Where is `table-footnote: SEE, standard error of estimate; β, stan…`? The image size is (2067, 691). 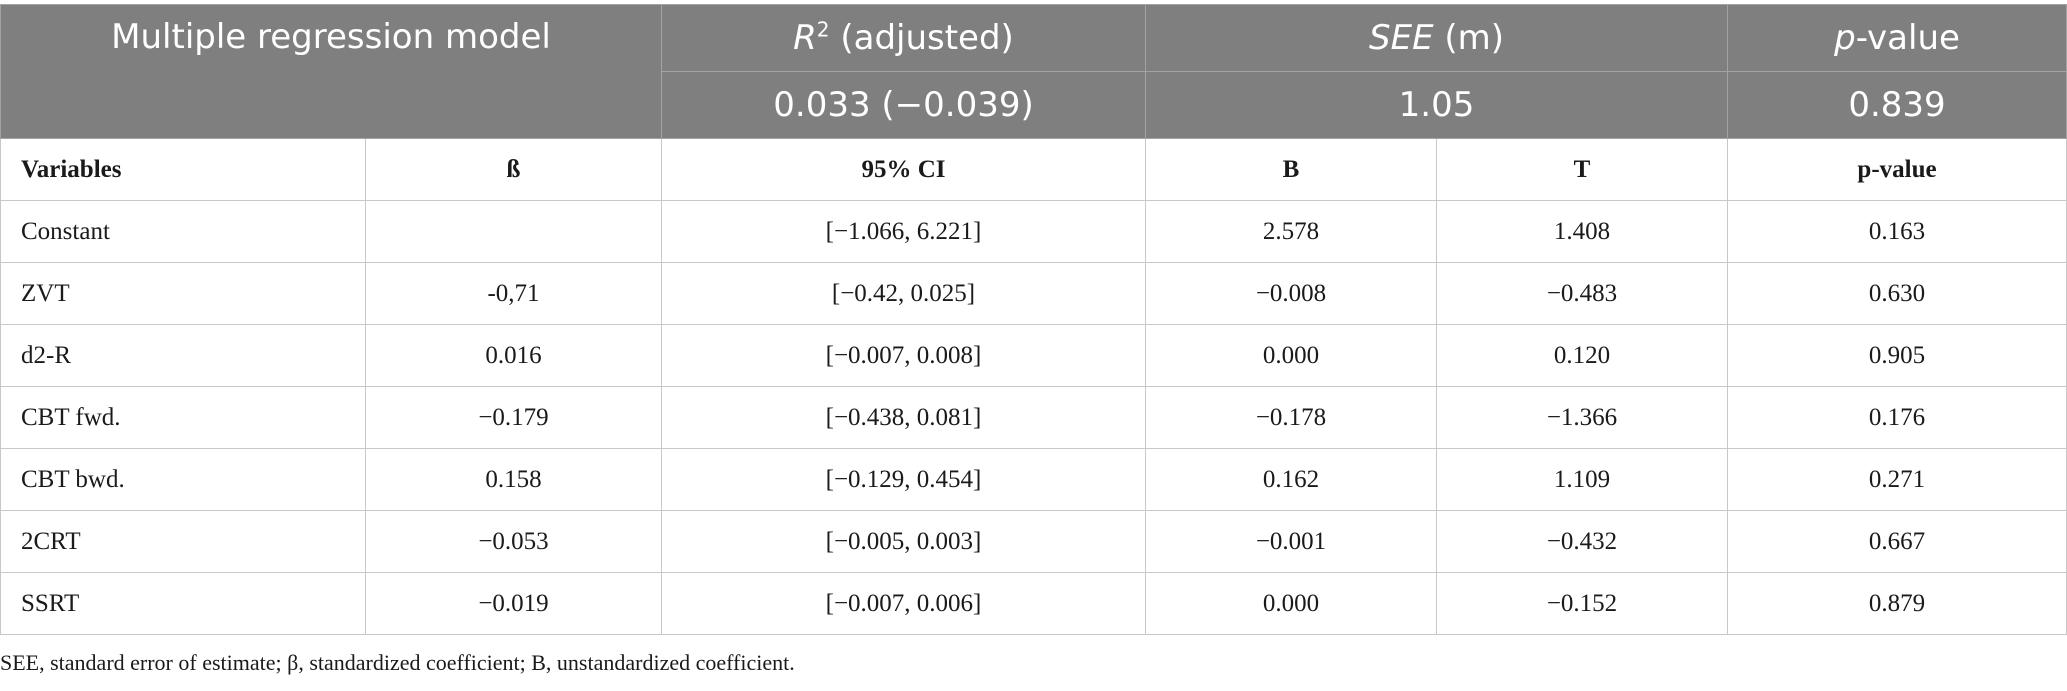 table-footnote: SEE, standard error of estimate; β, stan… is located at coordinates (397, 662).